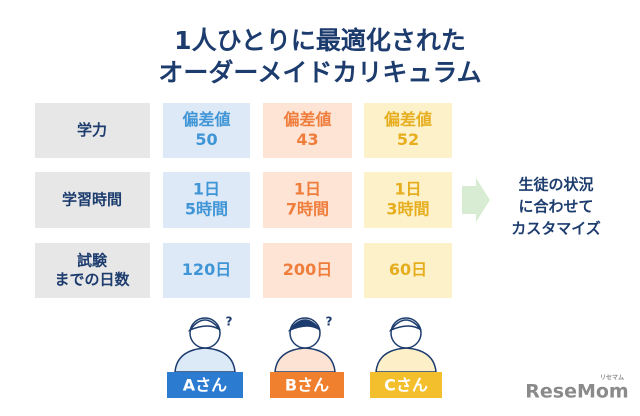 This screenshot has width=640, height=416. I want to click on logo: ReseMom, so click(576, 392).